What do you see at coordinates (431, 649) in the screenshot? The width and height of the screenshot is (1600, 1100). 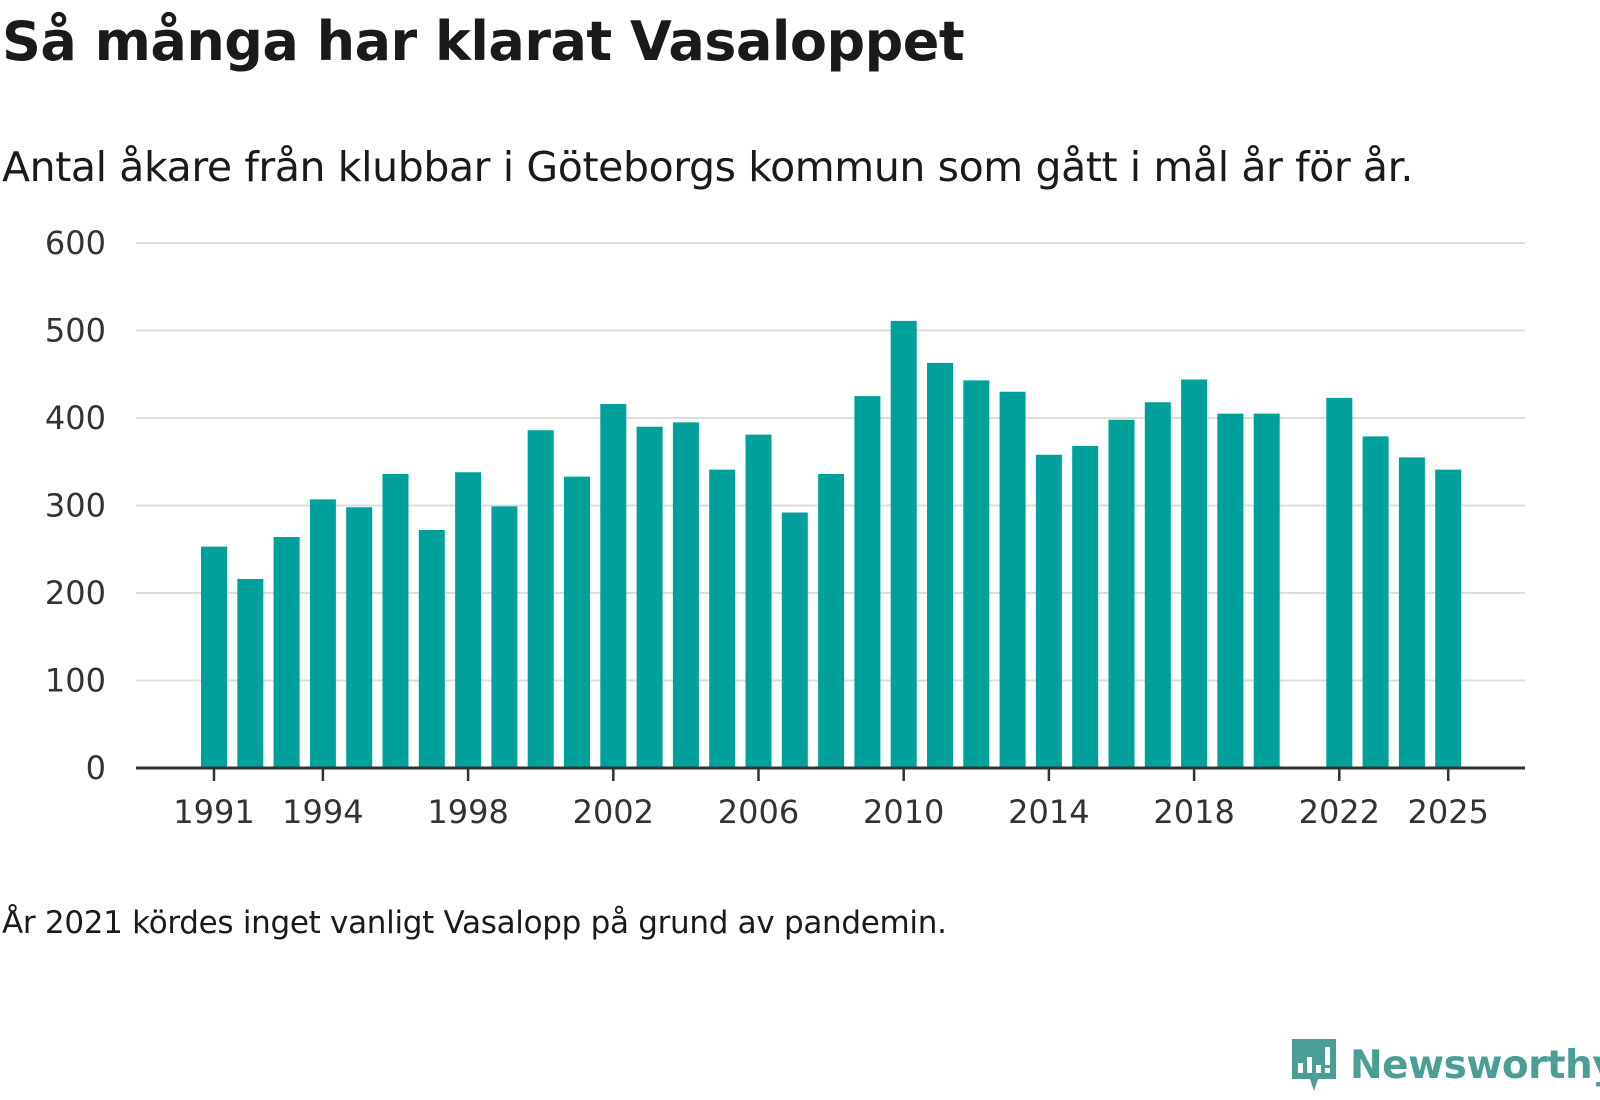 I see `bar-1997` at bounding box center [431, 649].